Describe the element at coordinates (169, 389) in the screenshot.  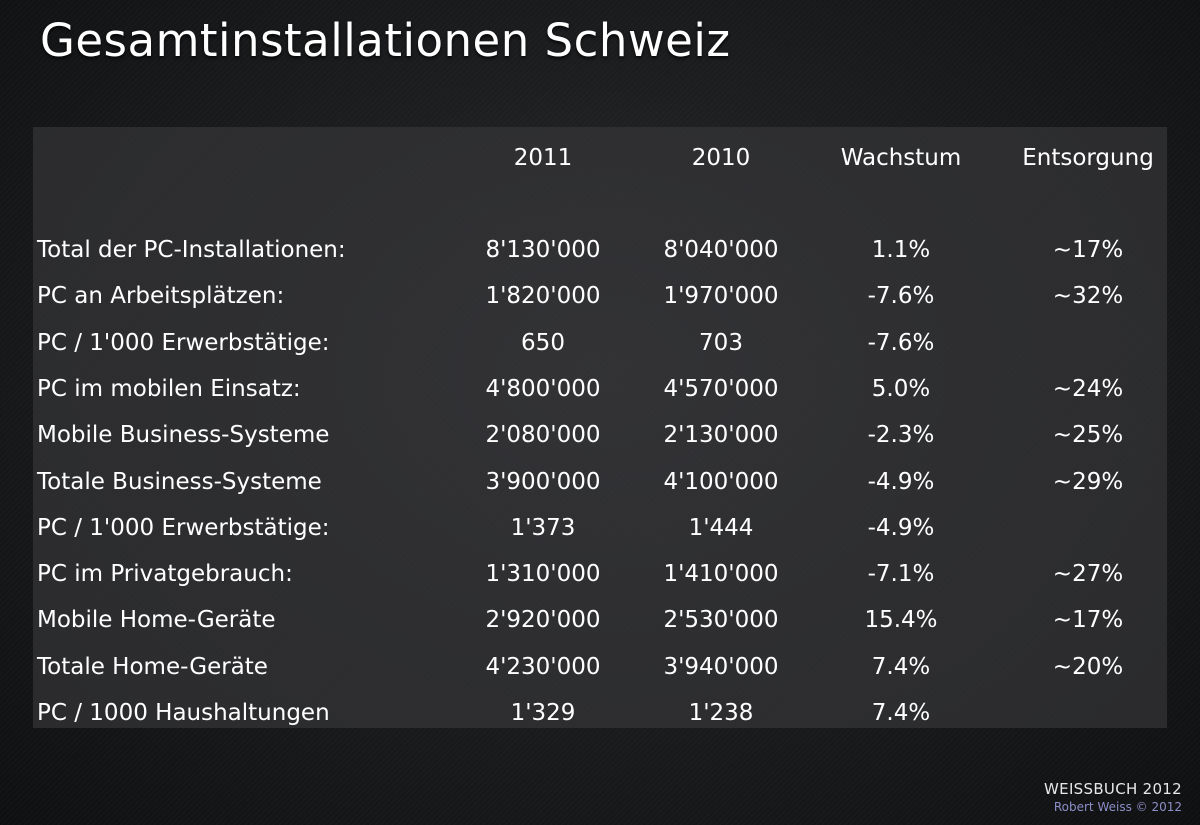
I see `row-label: PC im mobilen Einsatz:` at that location.